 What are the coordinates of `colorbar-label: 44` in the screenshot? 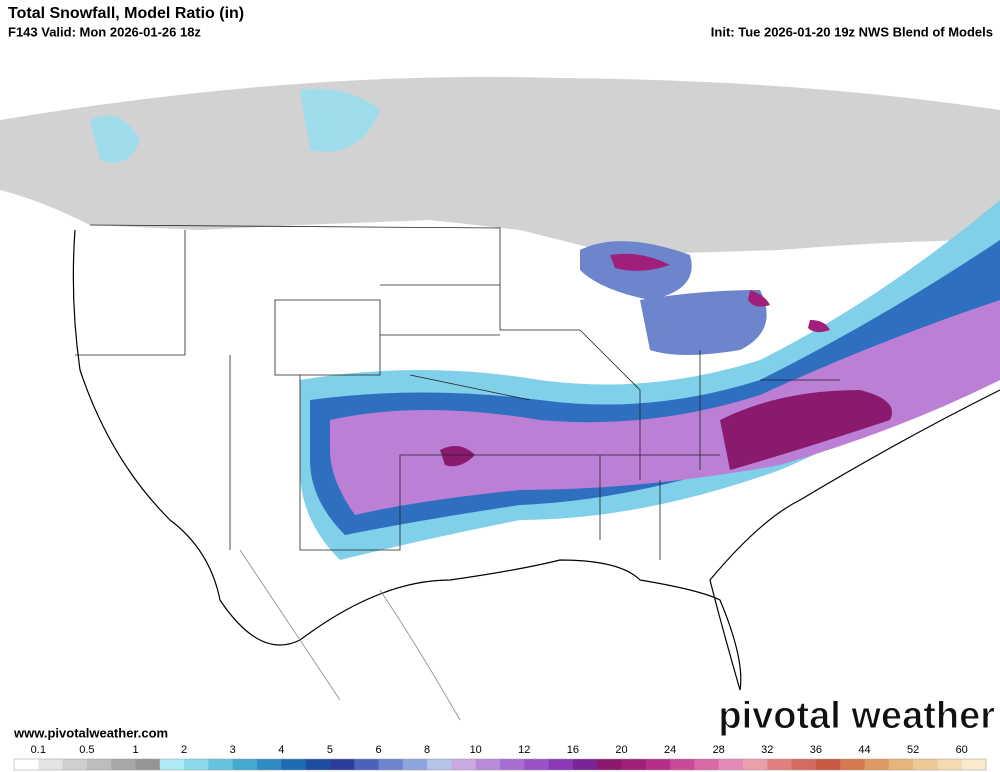 It's located at (864, 750).